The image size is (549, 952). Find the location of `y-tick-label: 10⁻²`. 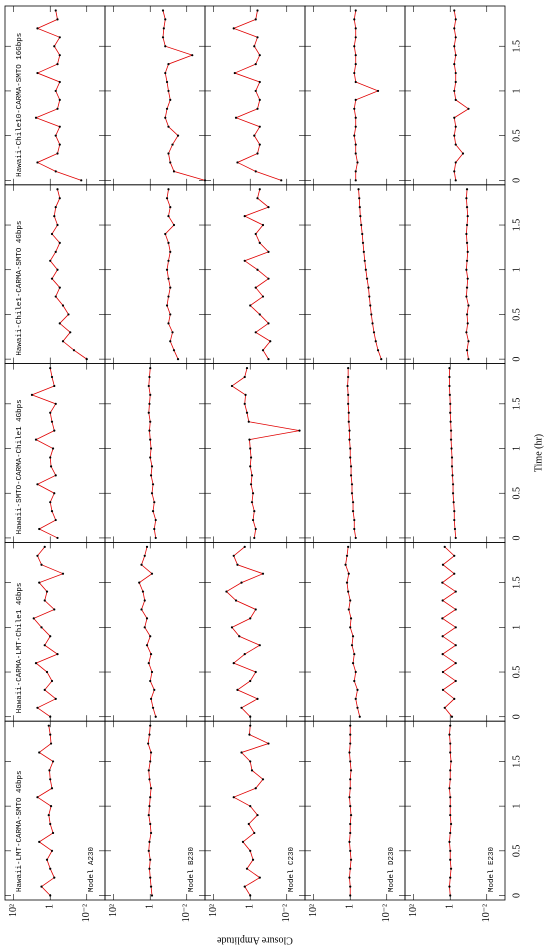

y-tick-label: 10⁻² is located at coordinates (486, 913).